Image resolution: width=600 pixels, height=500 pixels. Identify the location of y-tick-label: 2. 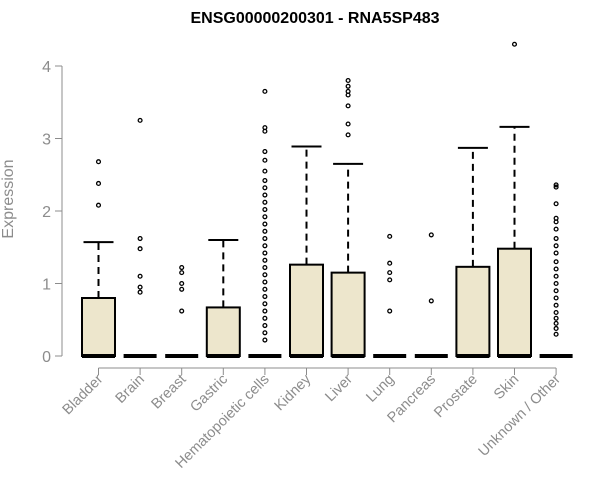
(46, 212).